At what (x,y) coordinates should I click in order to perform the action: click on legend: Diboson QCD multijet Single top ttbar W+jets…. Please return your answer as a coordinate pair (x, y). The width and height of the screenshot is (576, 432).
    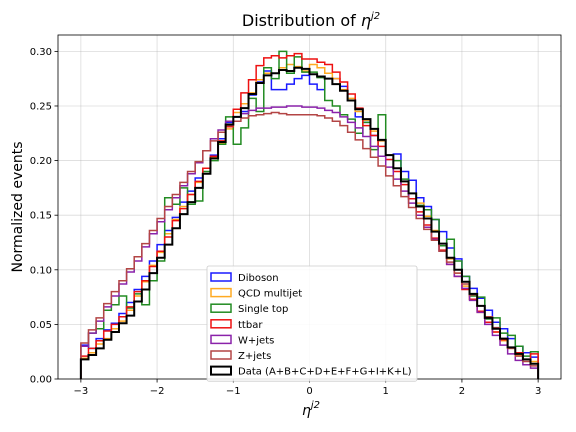
    Looking at the image, I should click on (312, 323).